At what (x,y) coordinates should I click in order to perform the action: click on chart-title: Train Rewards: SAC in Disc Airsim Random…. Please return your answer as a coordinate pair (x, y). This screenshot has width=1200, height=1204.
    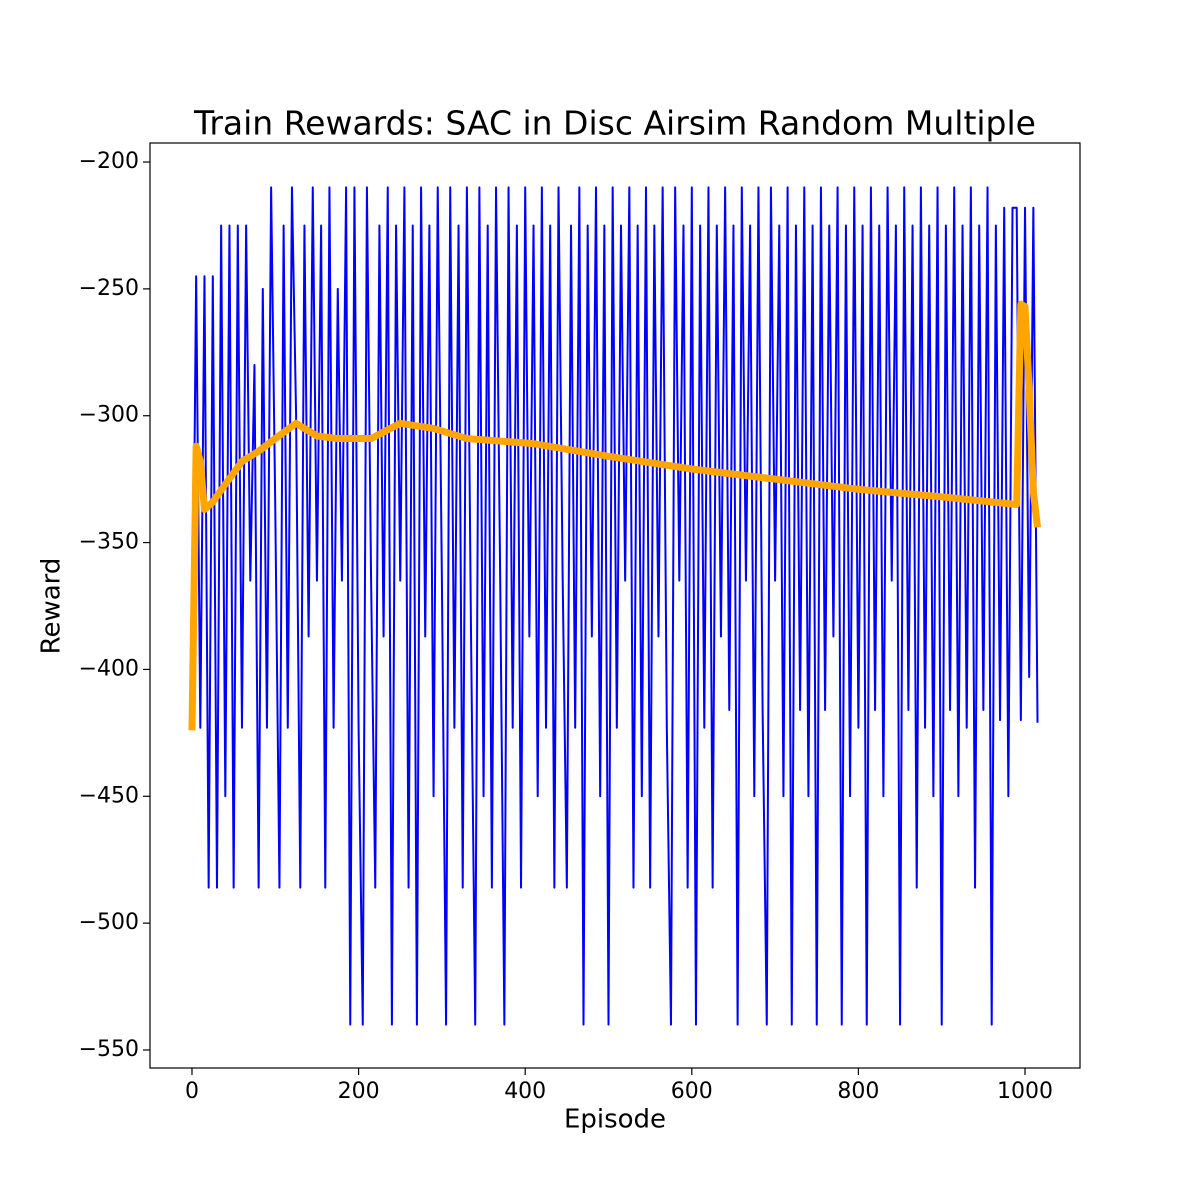
    Looking at the image, I should click on (614, 123).